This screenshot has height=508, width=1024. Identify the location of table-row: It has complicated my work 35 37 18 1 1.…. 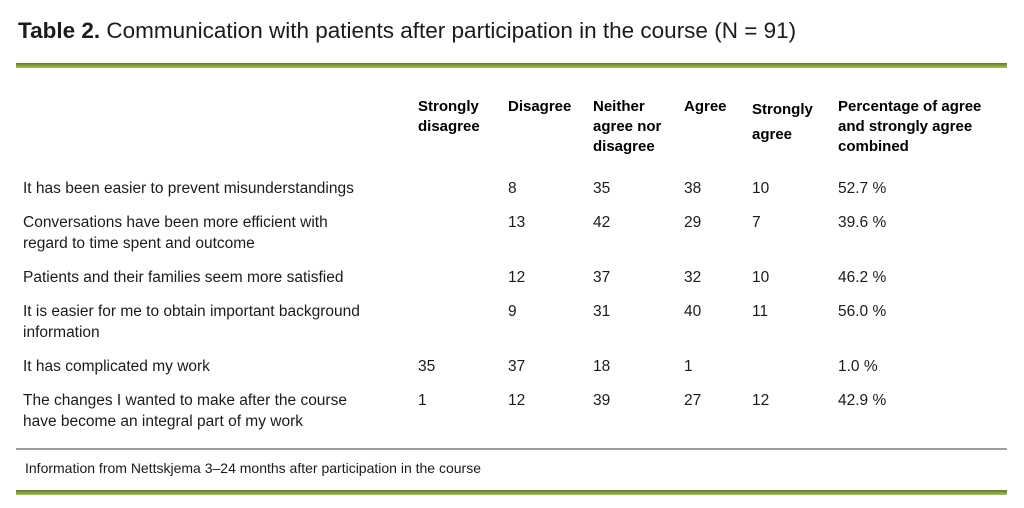
(512, 366).